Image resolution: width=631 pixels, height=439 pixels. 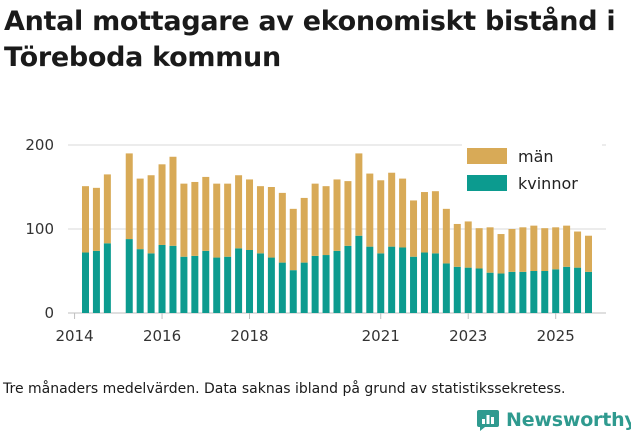 I want to click on x-tick-label: 2018, so click(x=249, y=336).